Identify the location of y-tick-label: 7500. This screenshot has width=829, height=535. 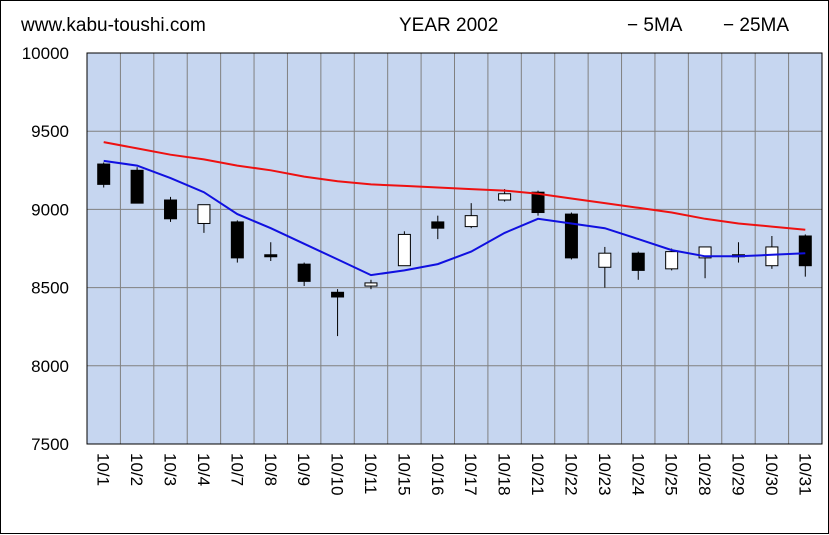
(50, 444).